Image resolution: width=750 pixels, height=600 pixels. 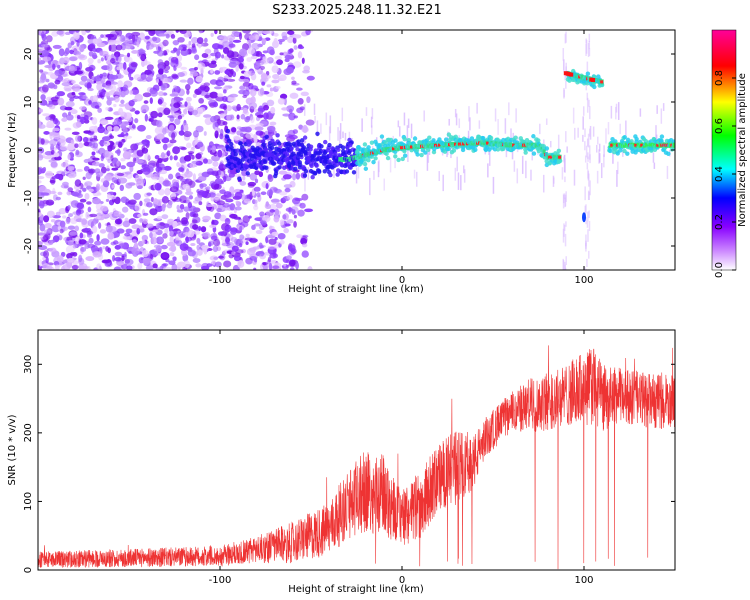 I want to click on colorbar-frame, so click(x=724, y=150).